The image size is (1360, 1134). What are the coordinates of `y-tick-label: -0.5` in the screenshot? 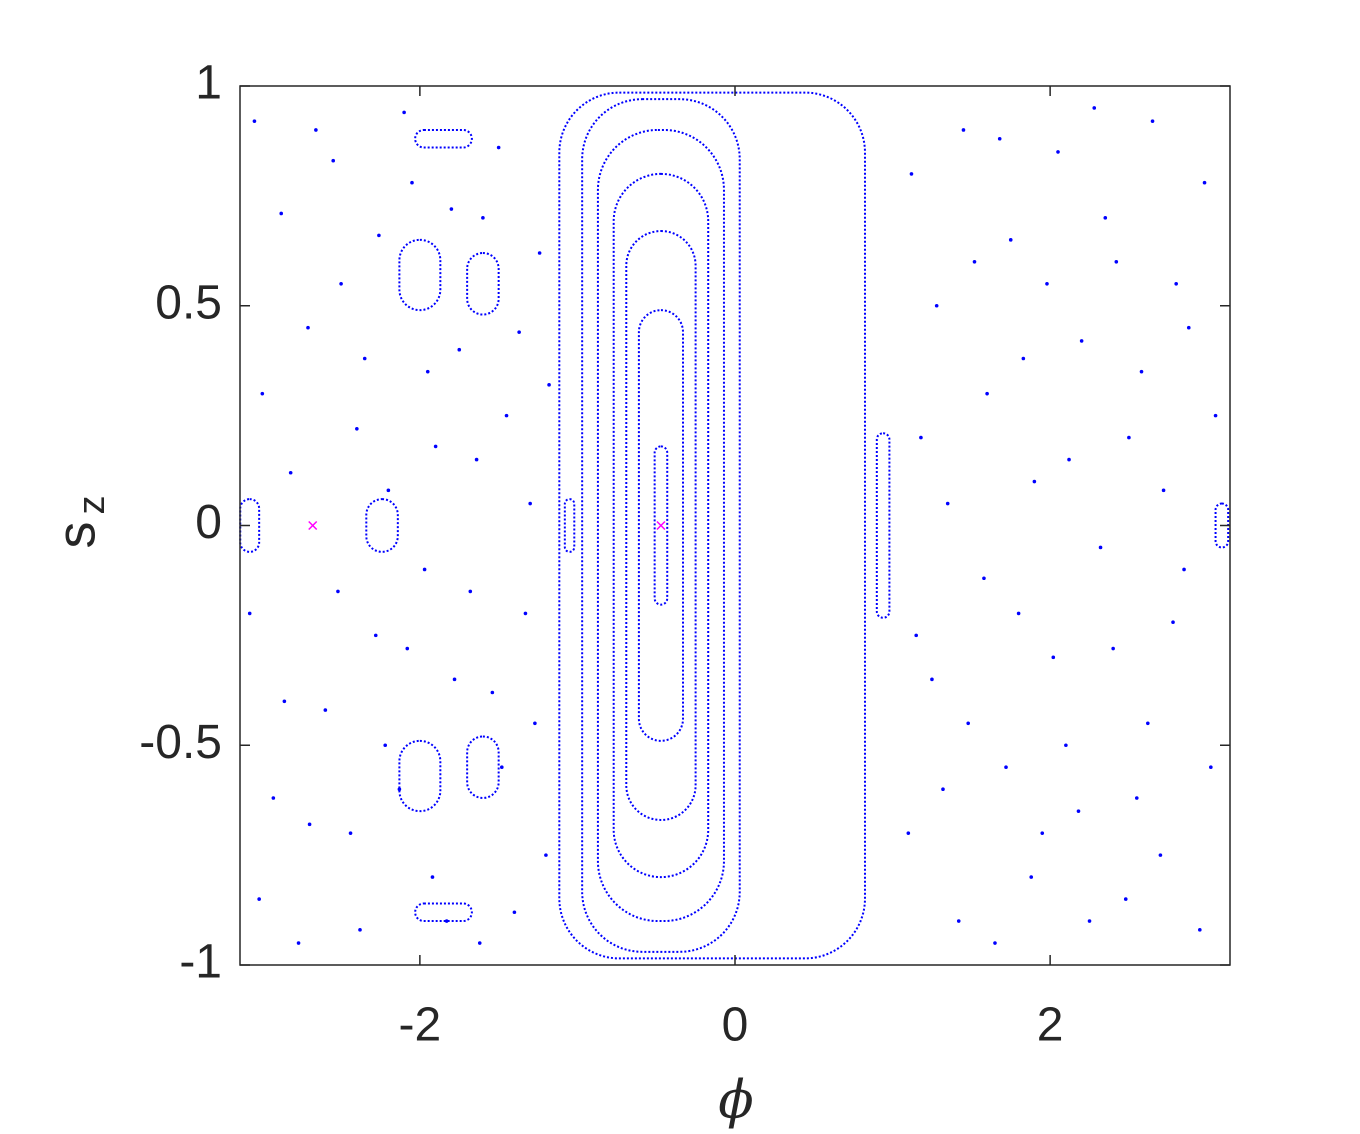 It's located at (180, 742).